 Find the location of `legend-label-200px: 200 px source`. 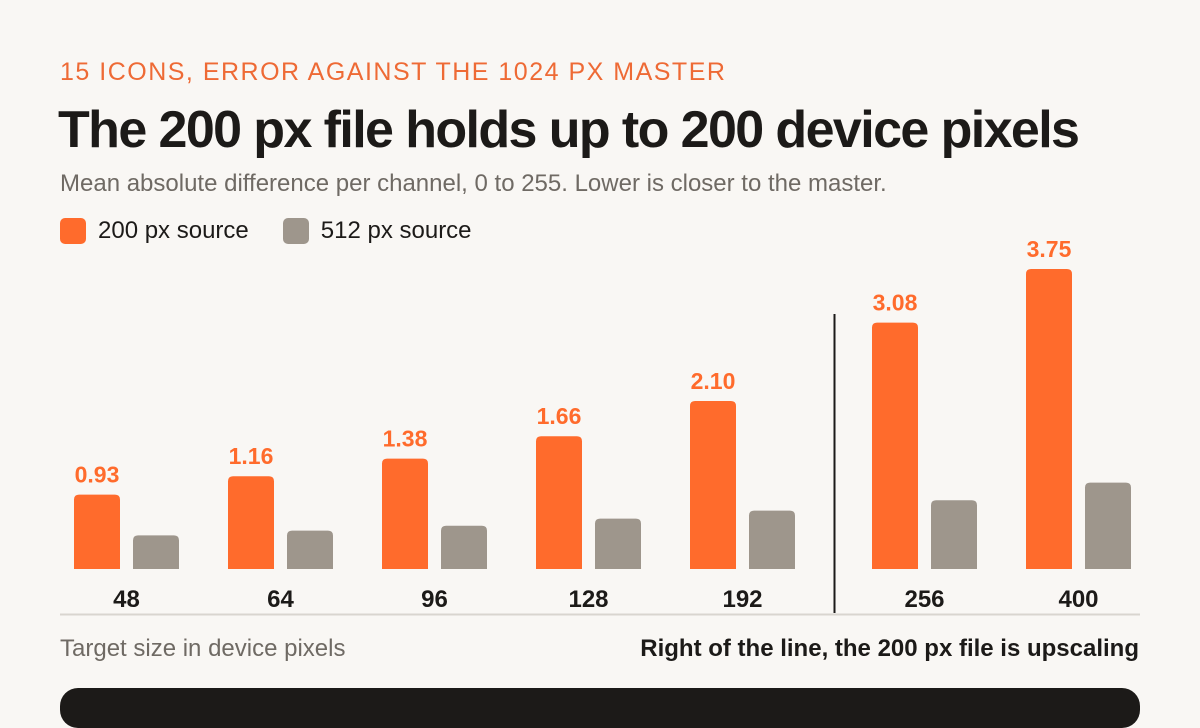

legend-label-200px: 200 px source is located at coordinates (173, 230).